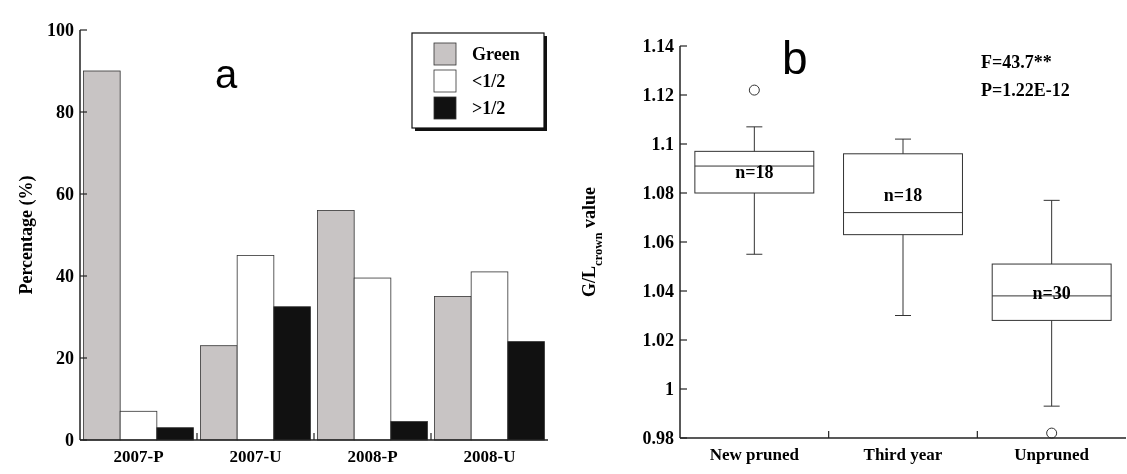 Image resolution: width=1127 pixels, height=474 pixels. Describe the element at coordinates (903, 454) in the screenshot. I see `x-tick-label: Third year` at that location.